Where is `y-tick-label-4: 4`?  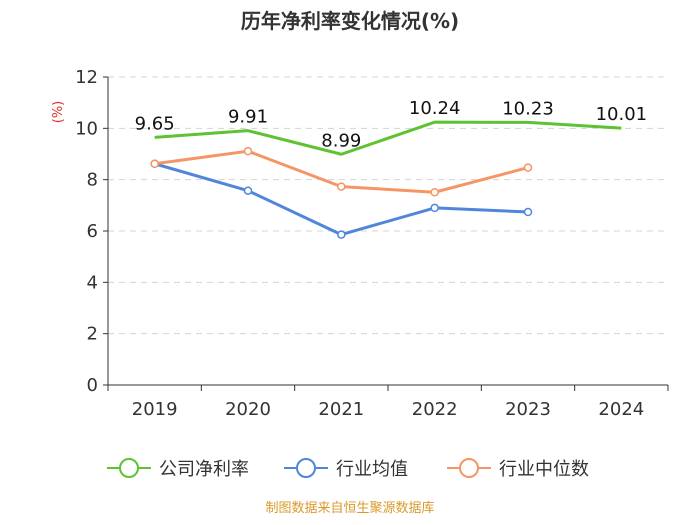 y-tick-label-4: 4 is located at coordinates (92, 282).